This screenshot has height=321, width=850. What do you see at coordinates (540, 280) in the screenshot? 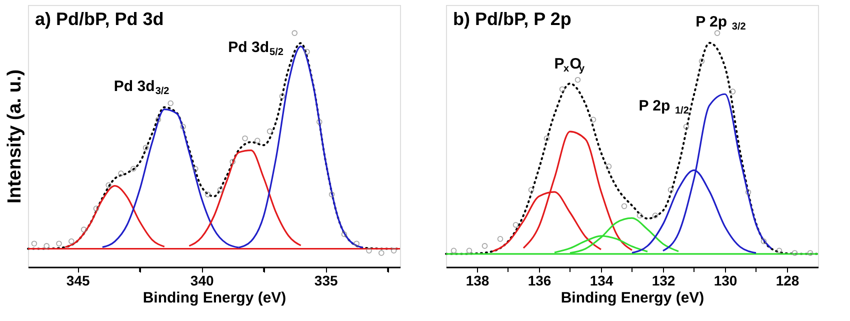
I see `x-tick-label: 136` at bounding box center [540, 280].